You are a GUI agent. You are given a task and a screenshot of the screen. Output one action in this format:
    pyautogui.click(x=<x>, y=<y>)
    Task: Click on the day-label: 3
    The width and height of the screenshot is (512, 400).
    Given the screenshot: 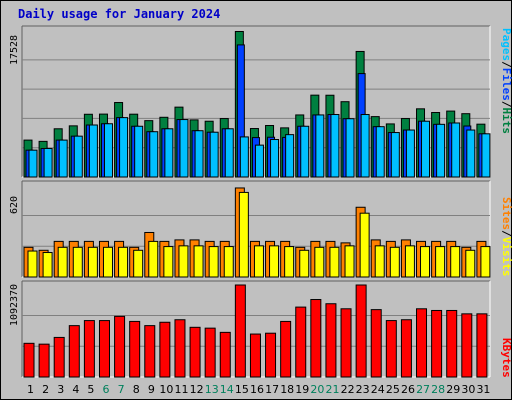 What is the action you would take?
    pyautogui.click(x=60, y=389)
    